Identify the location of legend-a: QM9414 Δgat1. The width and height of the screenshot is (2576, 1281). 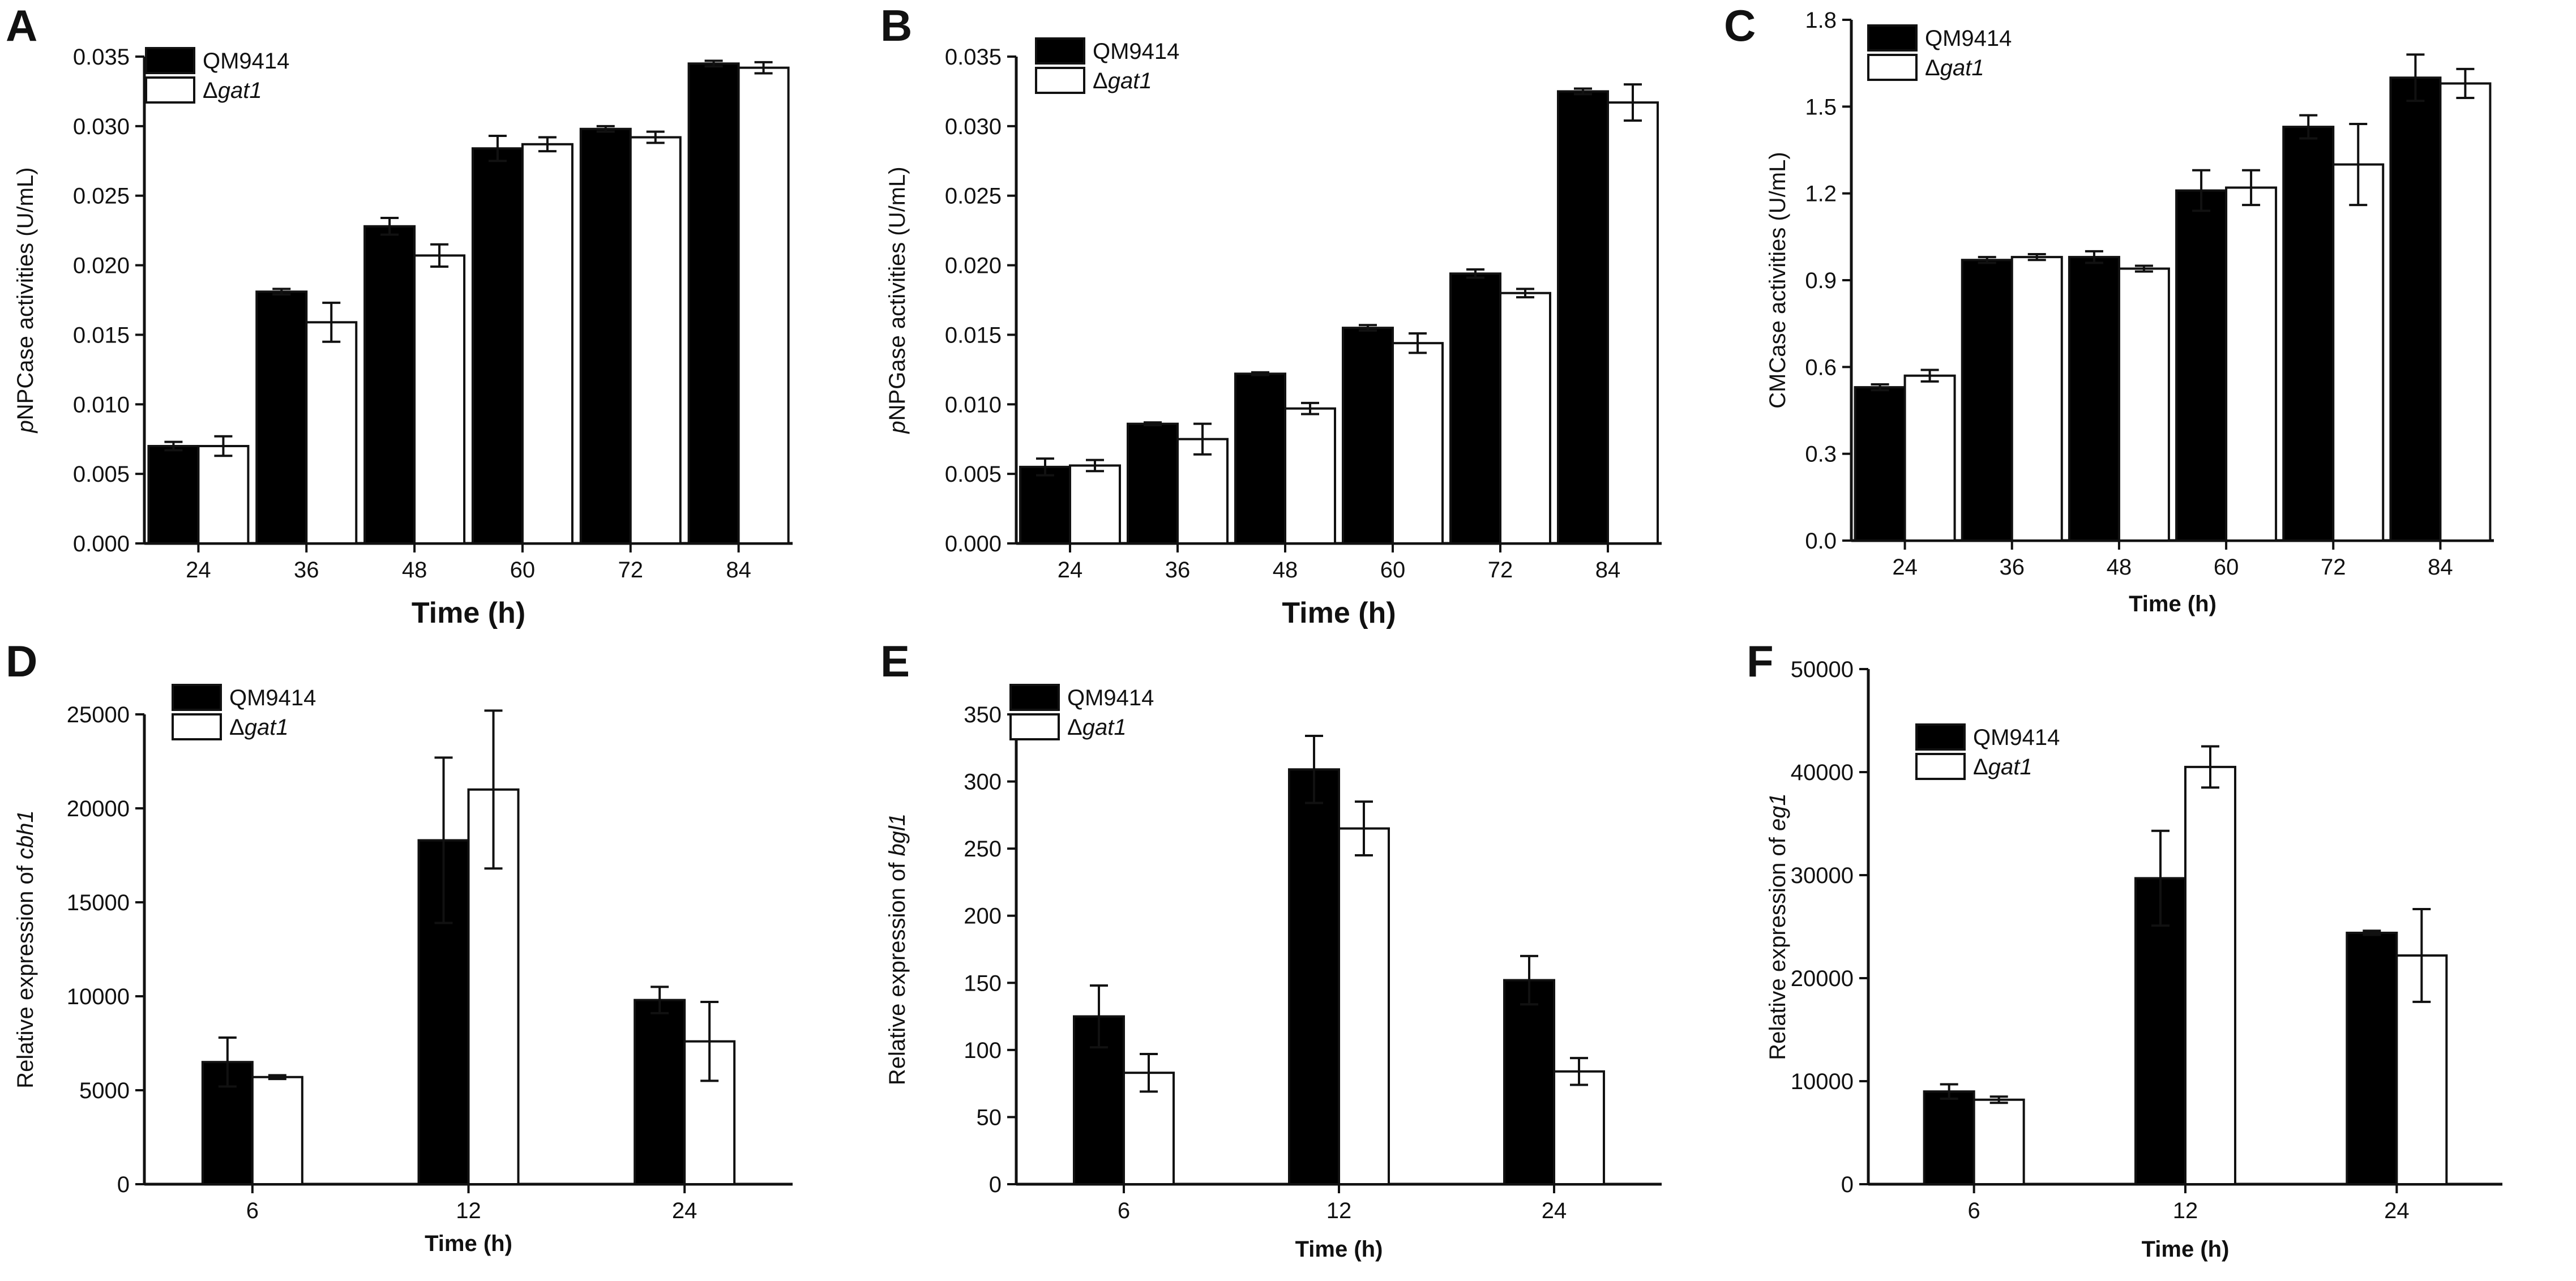
(217, 75).